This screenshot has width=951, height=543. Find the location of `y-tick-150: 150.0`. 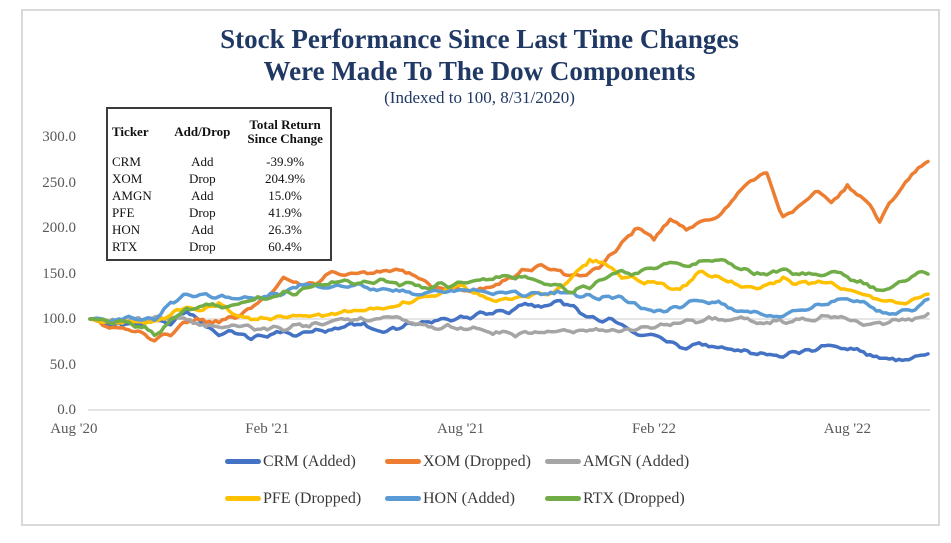

y-tick-150: 150.0 is located at coordinates (59, 273).